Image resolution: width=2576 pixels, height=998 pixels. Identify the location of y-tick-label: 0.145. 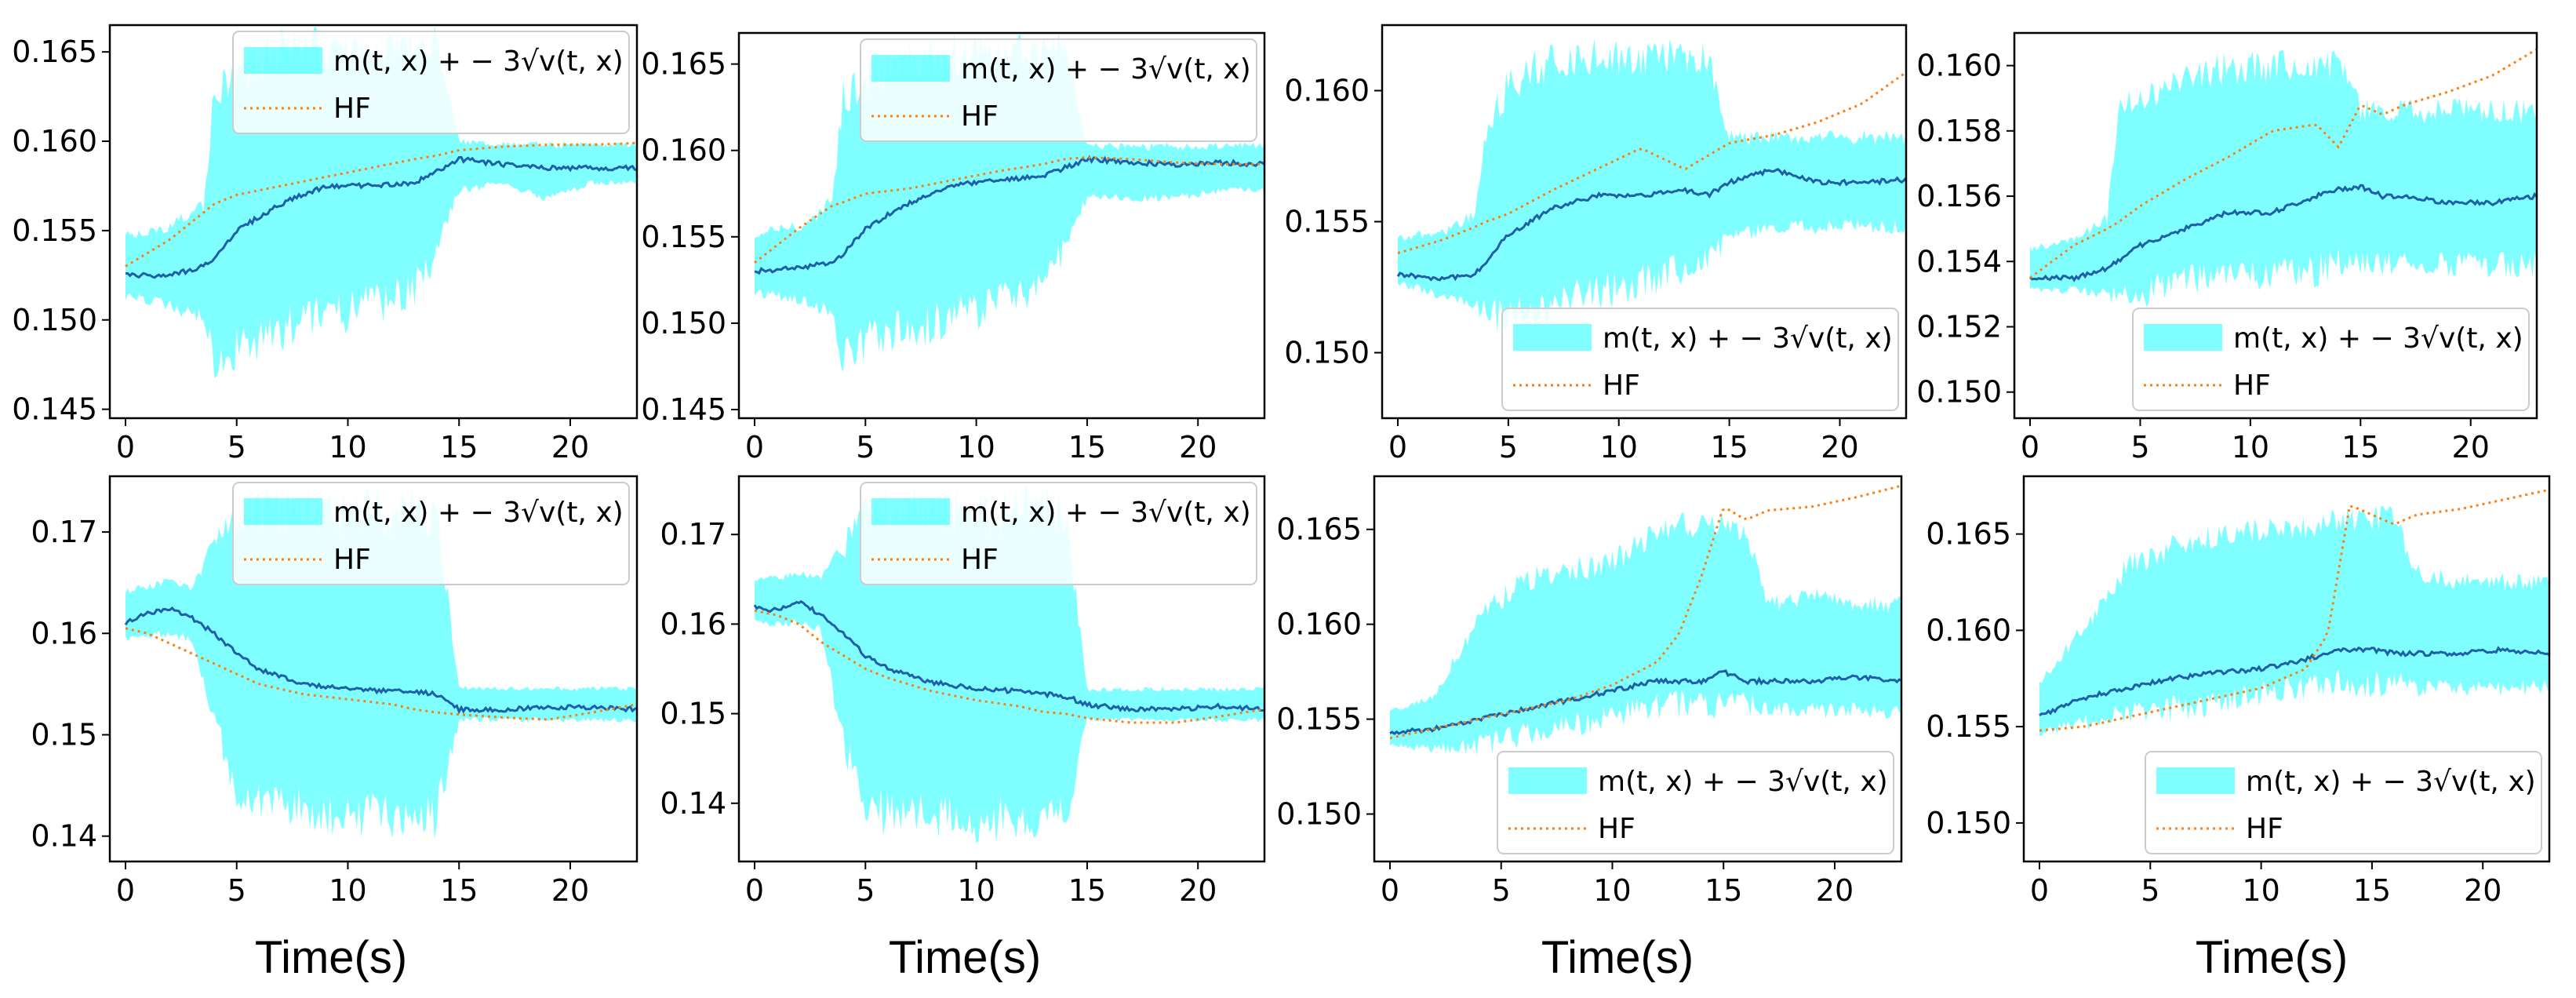
(683, 409).